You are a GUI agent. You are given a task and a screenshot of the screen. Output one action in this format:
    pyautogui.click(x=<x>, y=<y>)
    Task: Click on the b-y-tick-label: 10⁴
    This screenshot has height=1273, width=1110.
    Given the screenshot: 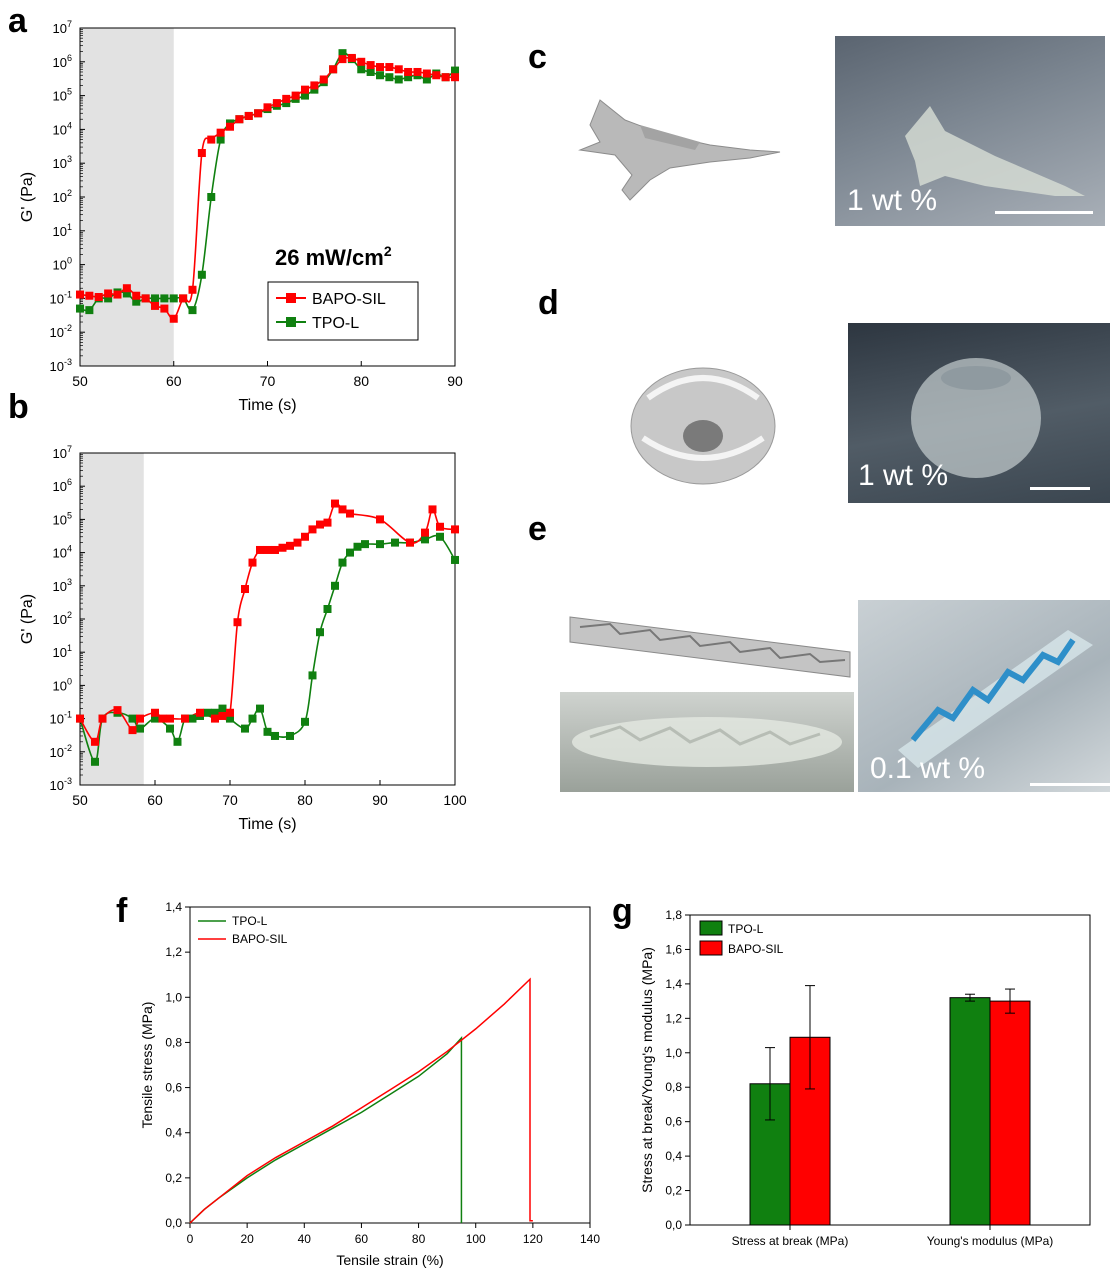 What is the action you would take?
    pyautogui.click(x=62, y=552)
    